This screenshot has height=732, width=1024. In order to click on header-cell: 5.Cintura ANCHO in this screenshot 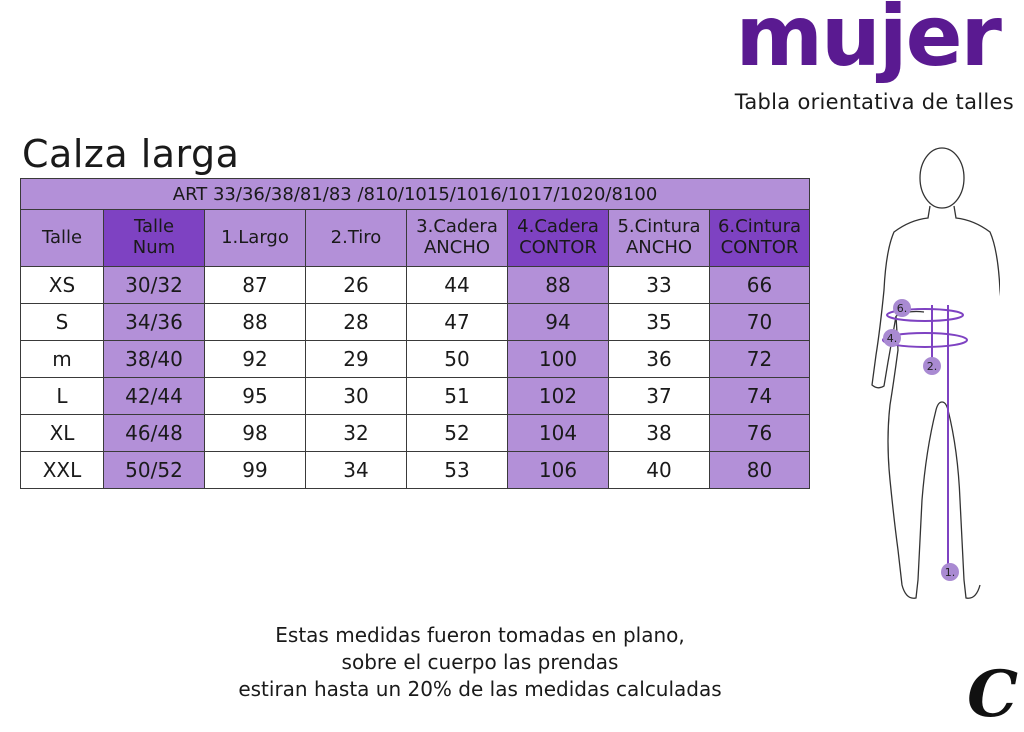, I will do `click(659, 238)`.